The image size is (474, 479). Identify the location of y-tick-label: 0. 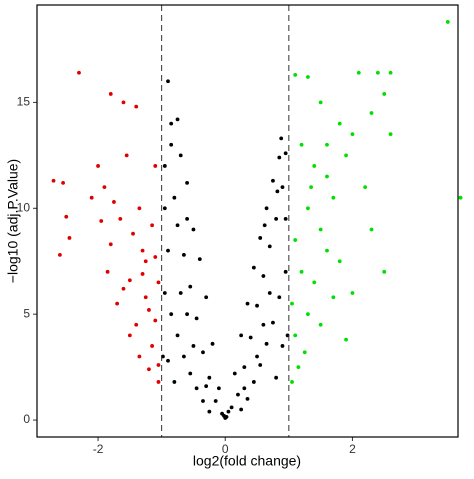
(26, 419).